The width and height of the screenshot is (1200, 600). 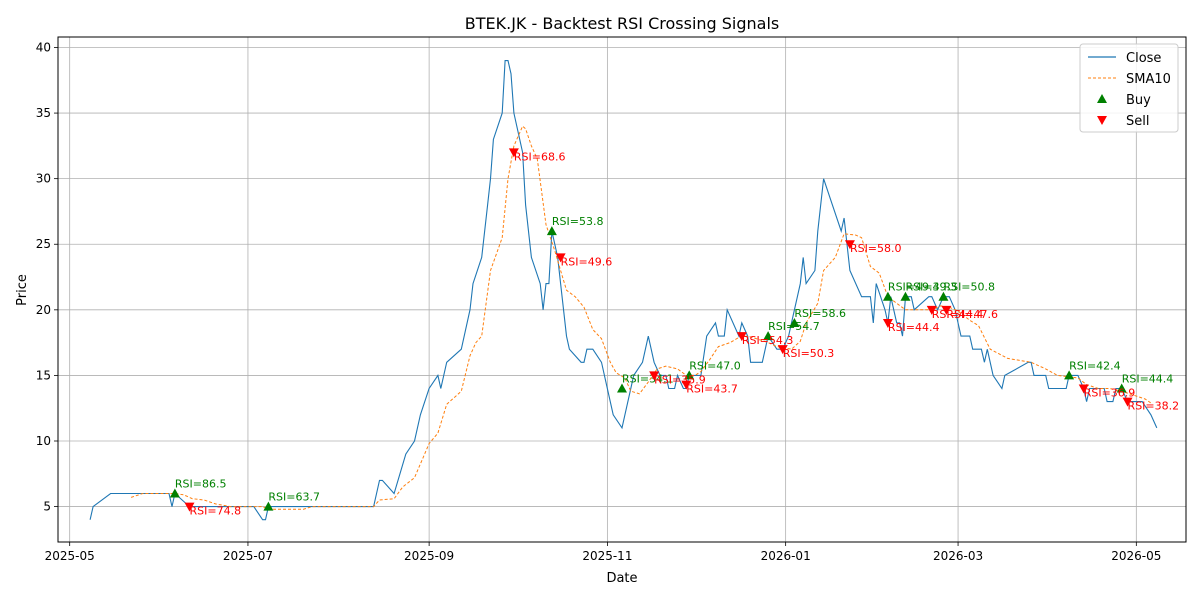 What do you see at coordinates (621, 578) in the screenshot?
I see `x-axis-label: Date` at bounding box center [621, 578].